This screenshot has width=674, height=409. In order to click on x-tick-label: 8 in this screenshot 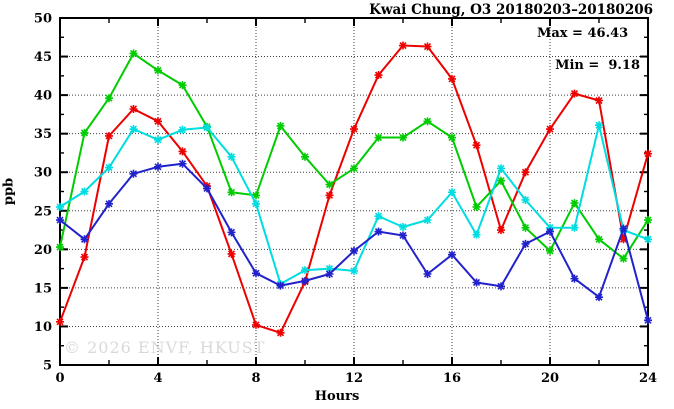, I will do `click(255, 378)`.